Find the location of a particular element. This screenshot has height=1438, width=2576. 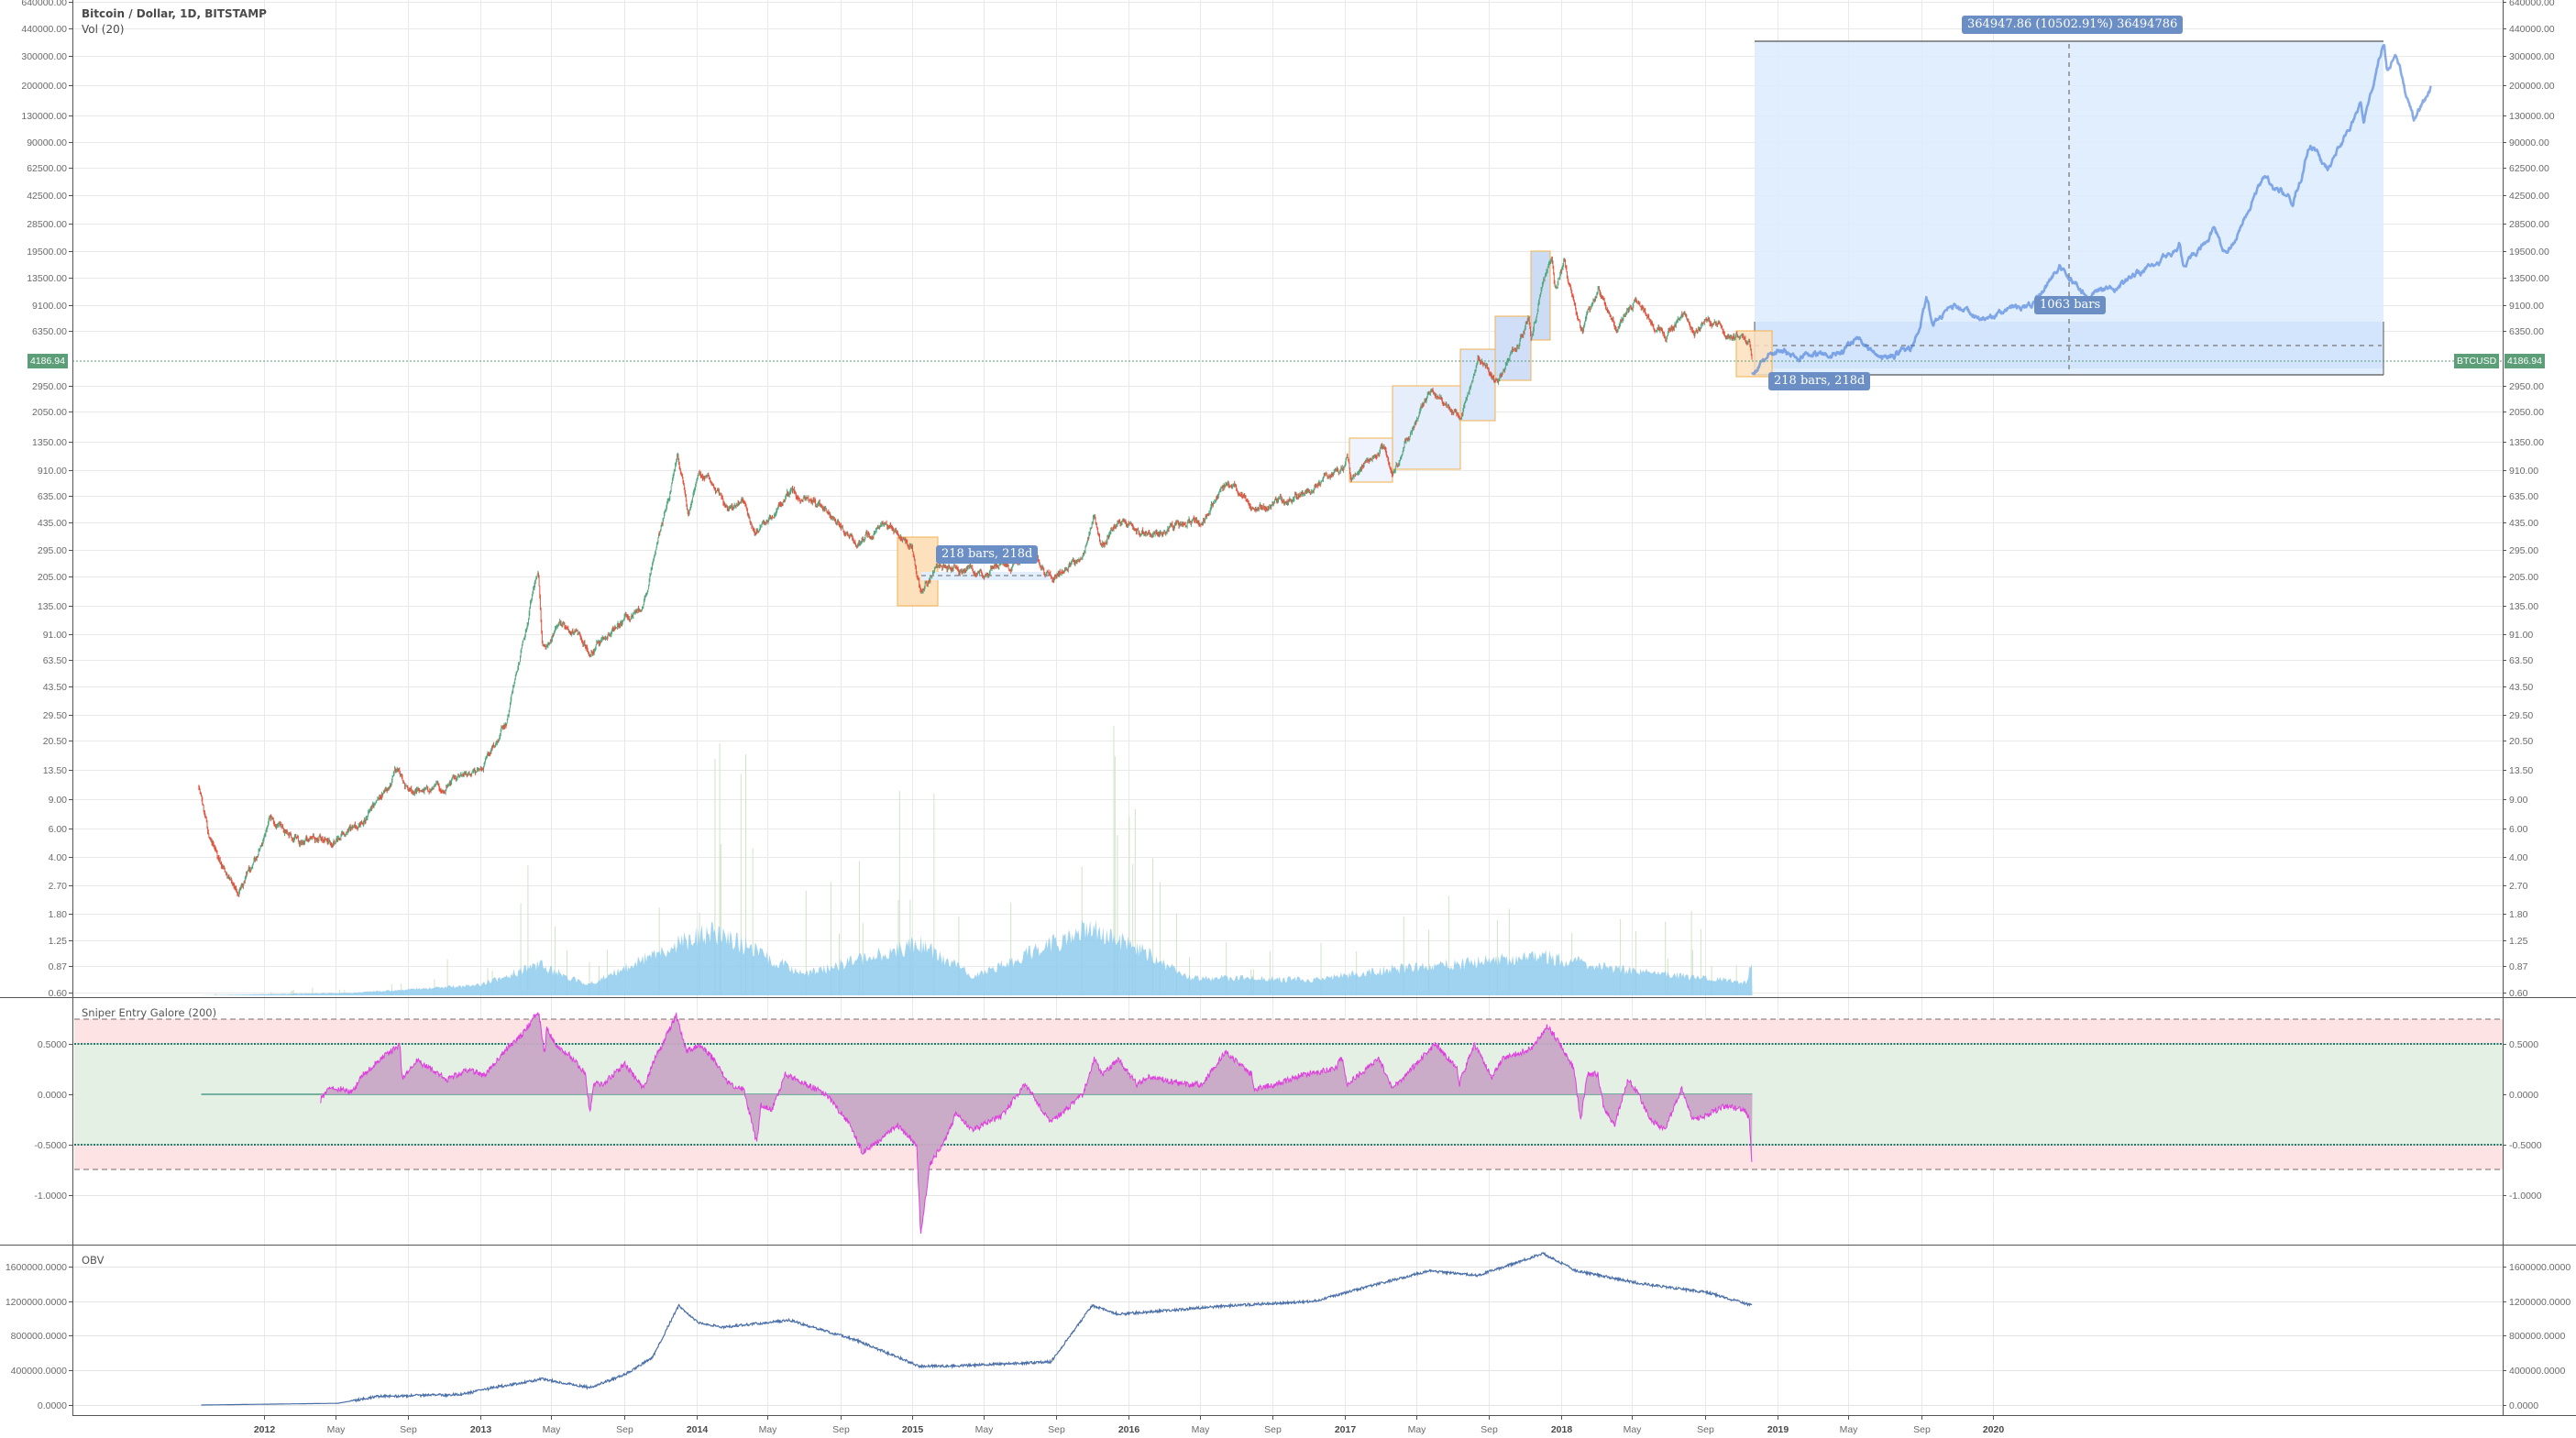

right-price-label: 635.00 is located at coordinates (2524, 496).